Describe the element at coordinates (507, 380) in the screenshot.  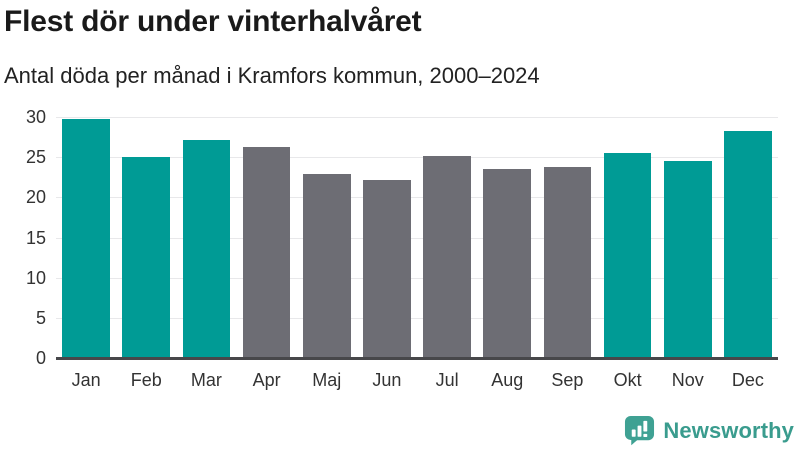
I see `x-tick-label-aug: Aug` at that location.